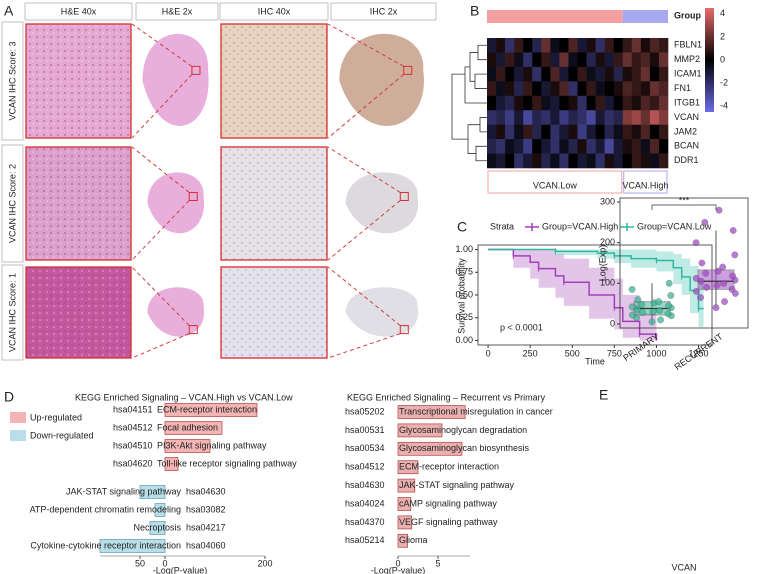 The height and width of the screenshot is (574, 767). Describe the element at coordinates (656, 353) in the screenshot. I see `x-tick-label: 1000` at that location.